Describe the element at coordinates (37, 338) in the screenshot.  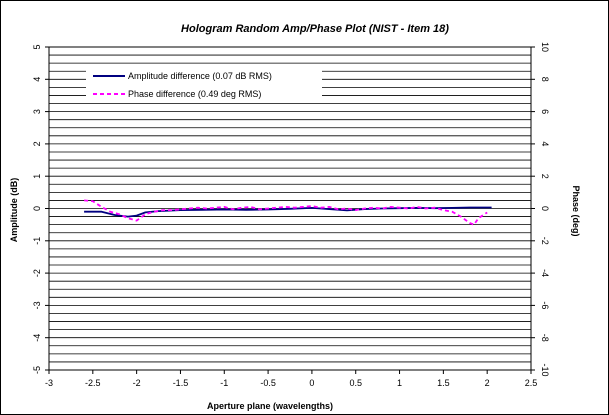
I see `y-tick-label: -4` at that location.